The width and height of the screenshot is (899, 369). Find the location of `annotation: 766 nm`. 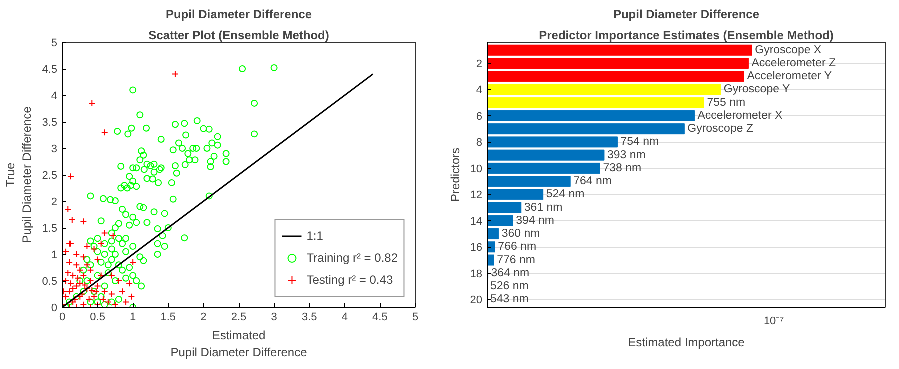

annotation: 766 nm is located at coordinates (517, 247).